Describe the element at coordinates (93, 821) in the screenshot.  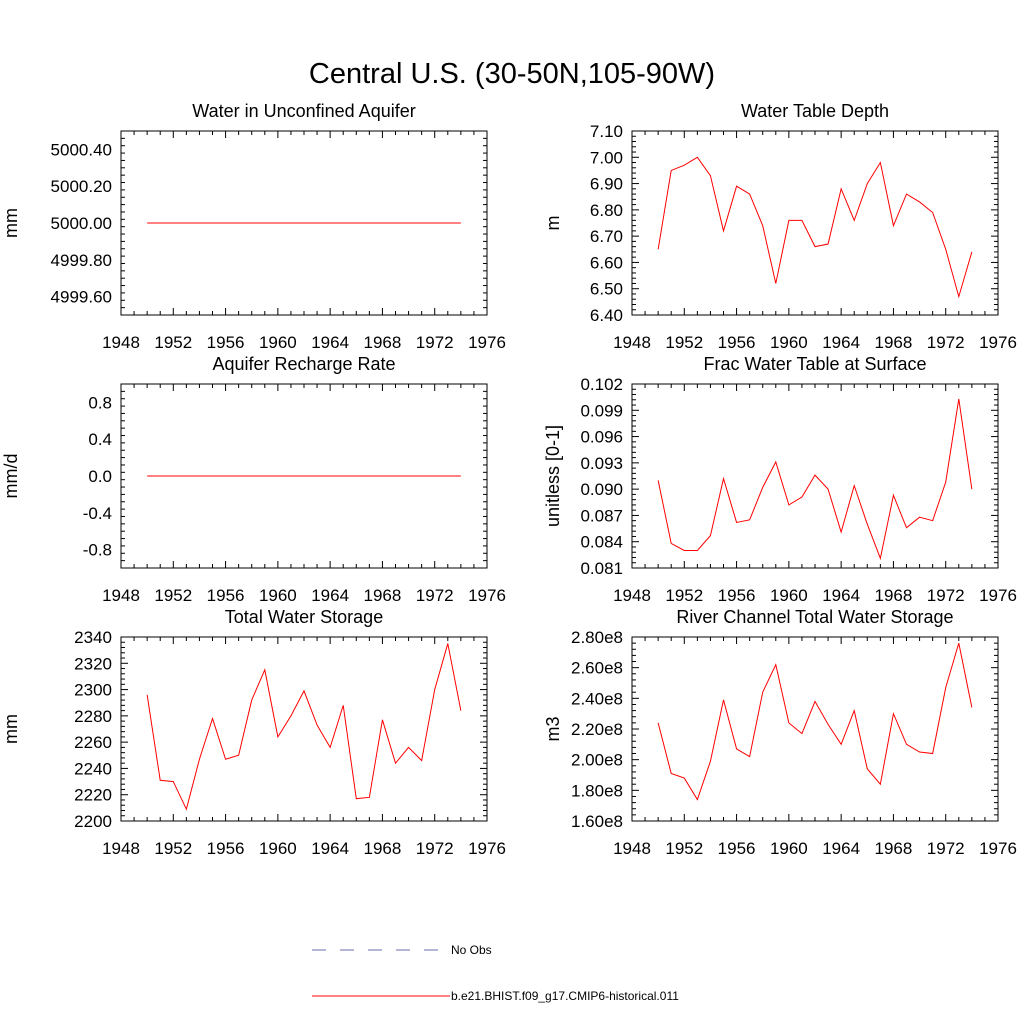
I see `y-tick-label: 2200` at that location.